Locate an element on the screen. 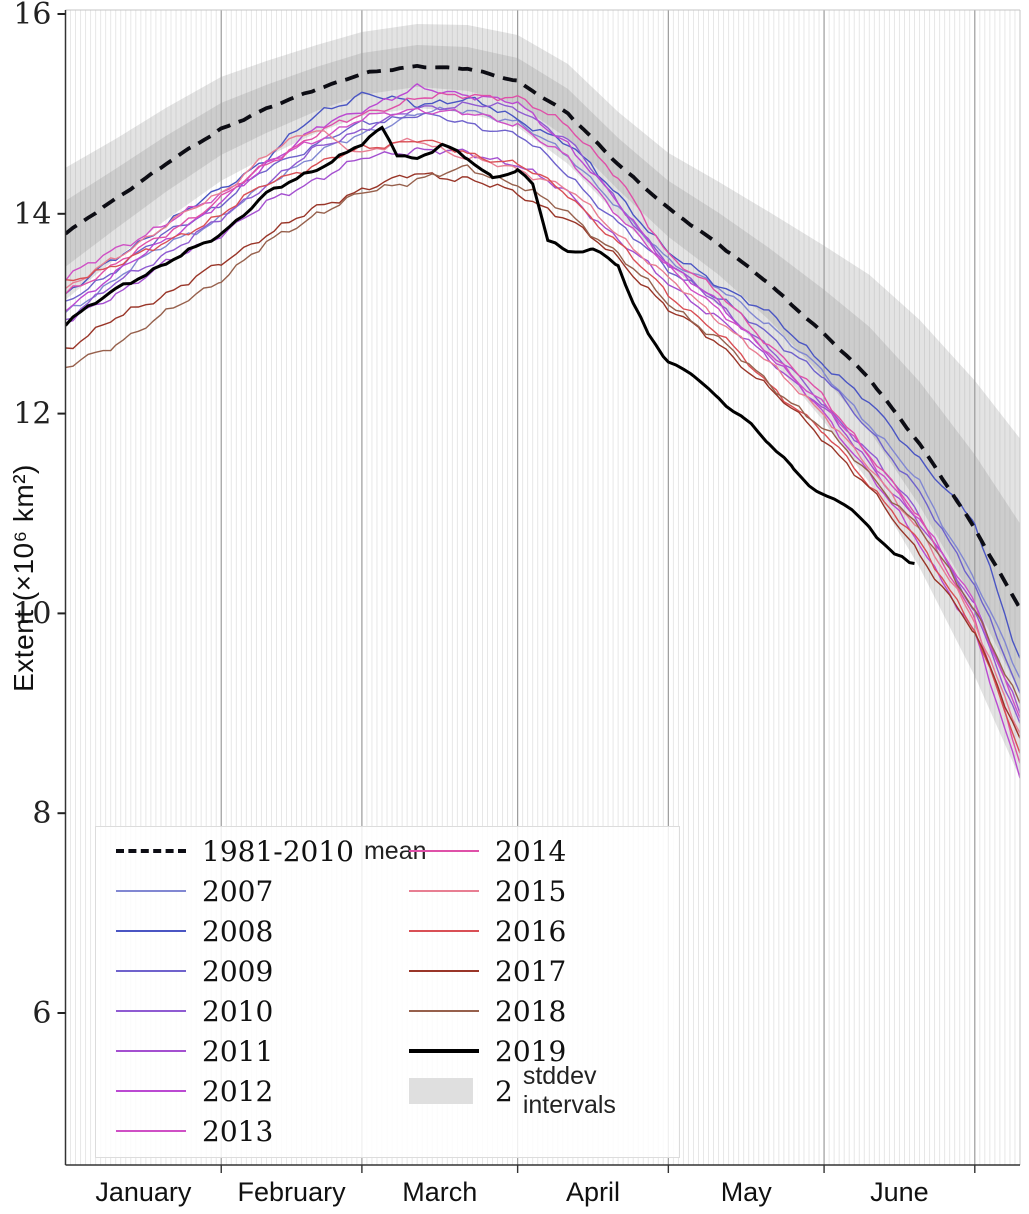 The width and height of the screenshot is (1029, 1214). legend-label: 2015 is located at coordinates (531, 891).